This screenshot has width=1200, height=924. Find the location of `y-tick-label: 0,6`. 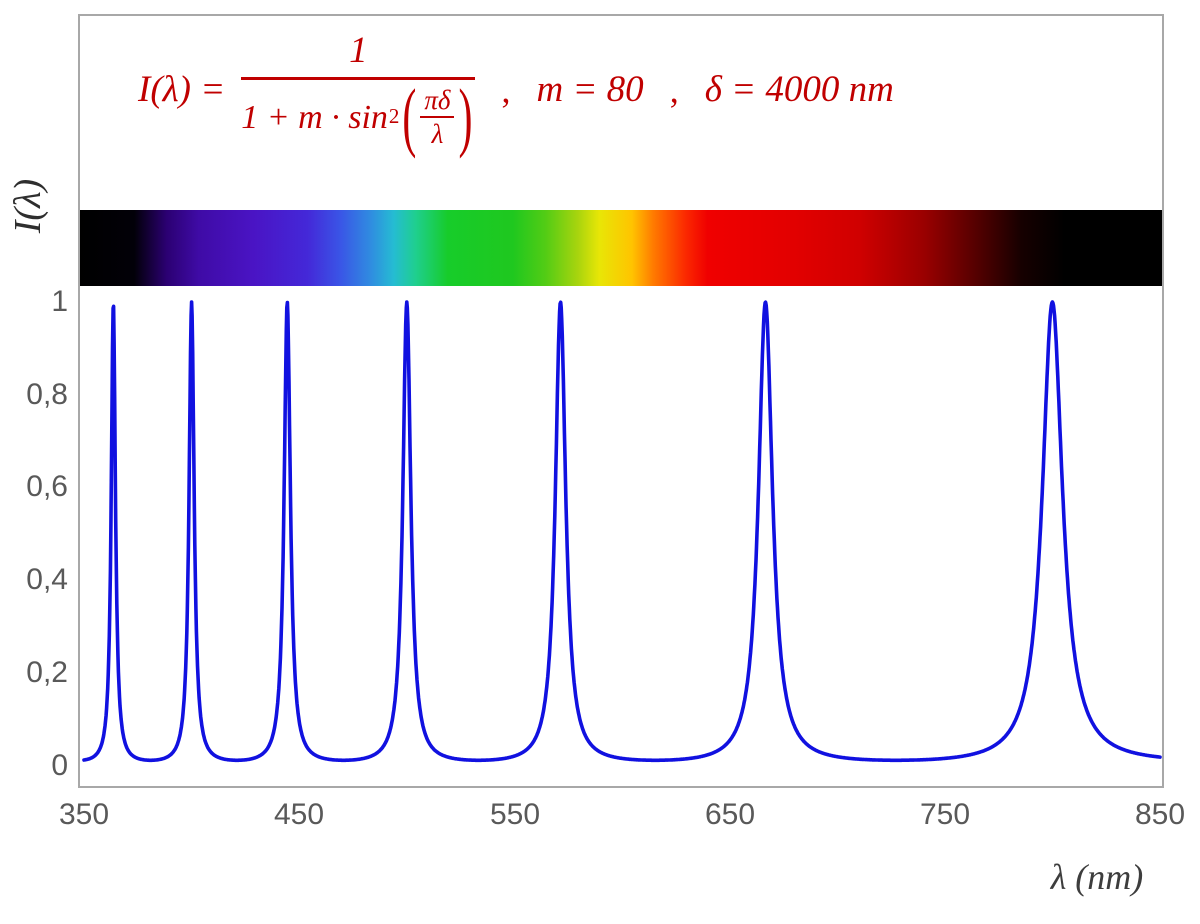

y-tick-label: 0,6 is located at coordinates (47, 486).